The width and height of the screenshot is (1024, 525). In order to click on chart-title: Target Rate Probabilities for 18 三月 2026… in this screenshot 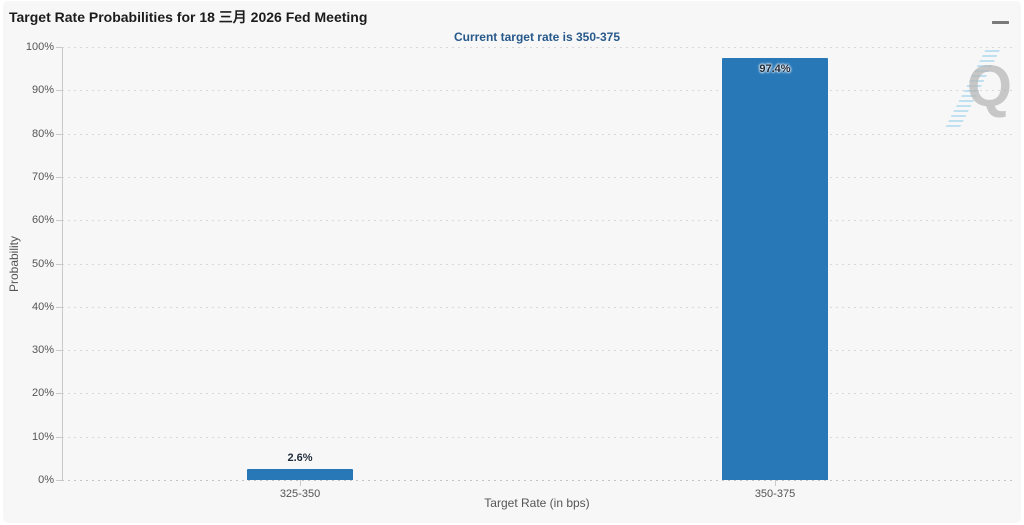, I will do `click(188, 17)`.